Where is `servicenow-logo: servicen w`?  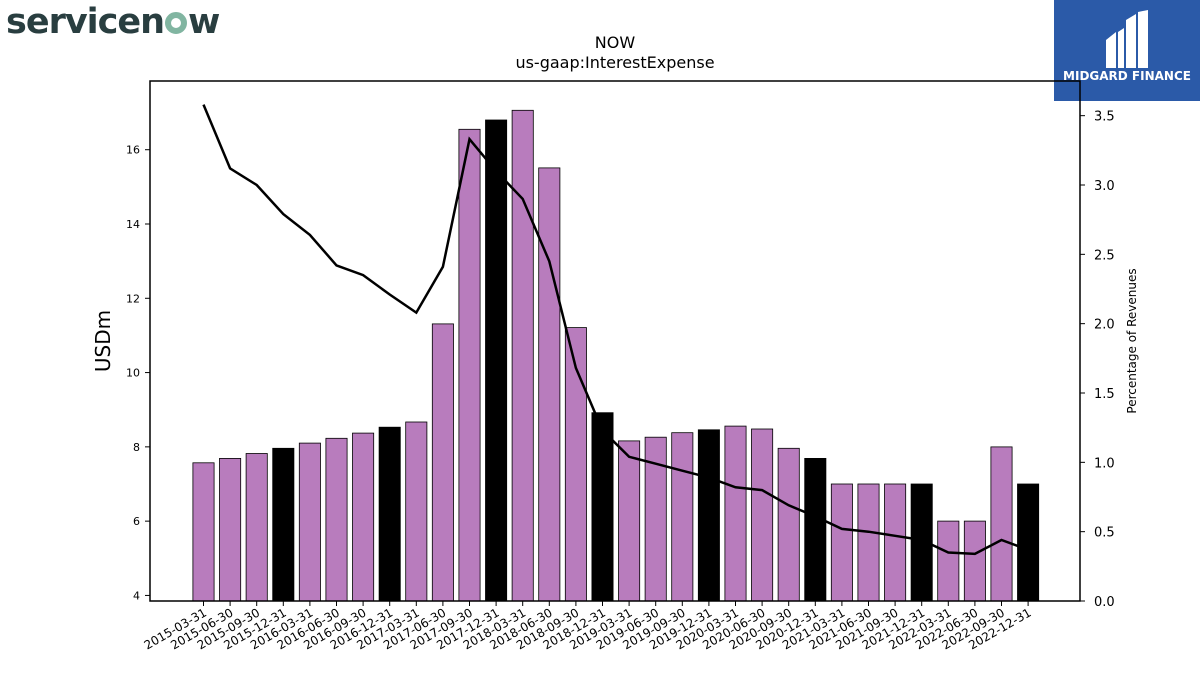 servicenow-logo: servicen w is located at coordinates (113, 22).